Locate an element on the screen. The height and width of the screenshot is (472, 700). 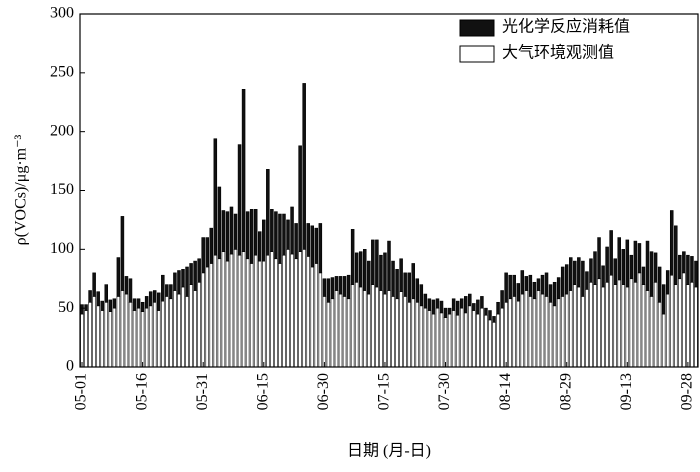
x-tick-label: 05-16 is located at coordinates (141, 391).